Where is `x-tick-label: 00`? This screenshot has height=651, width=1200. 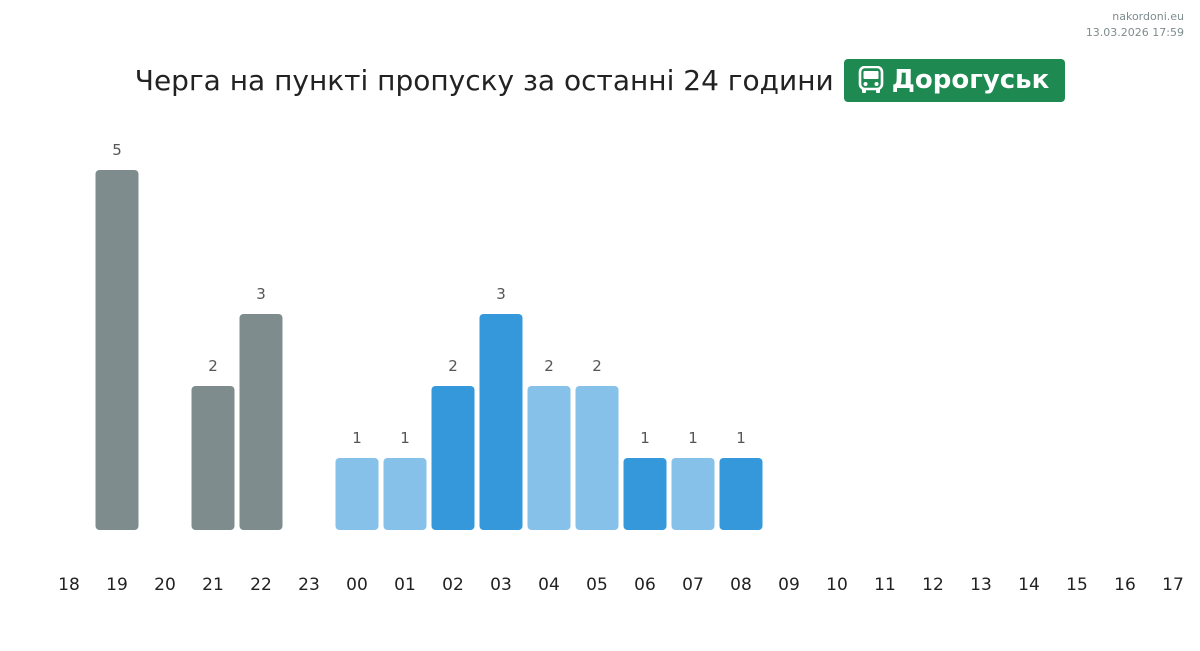
x-tick-label: 00 is located at coordinates (357, 585).